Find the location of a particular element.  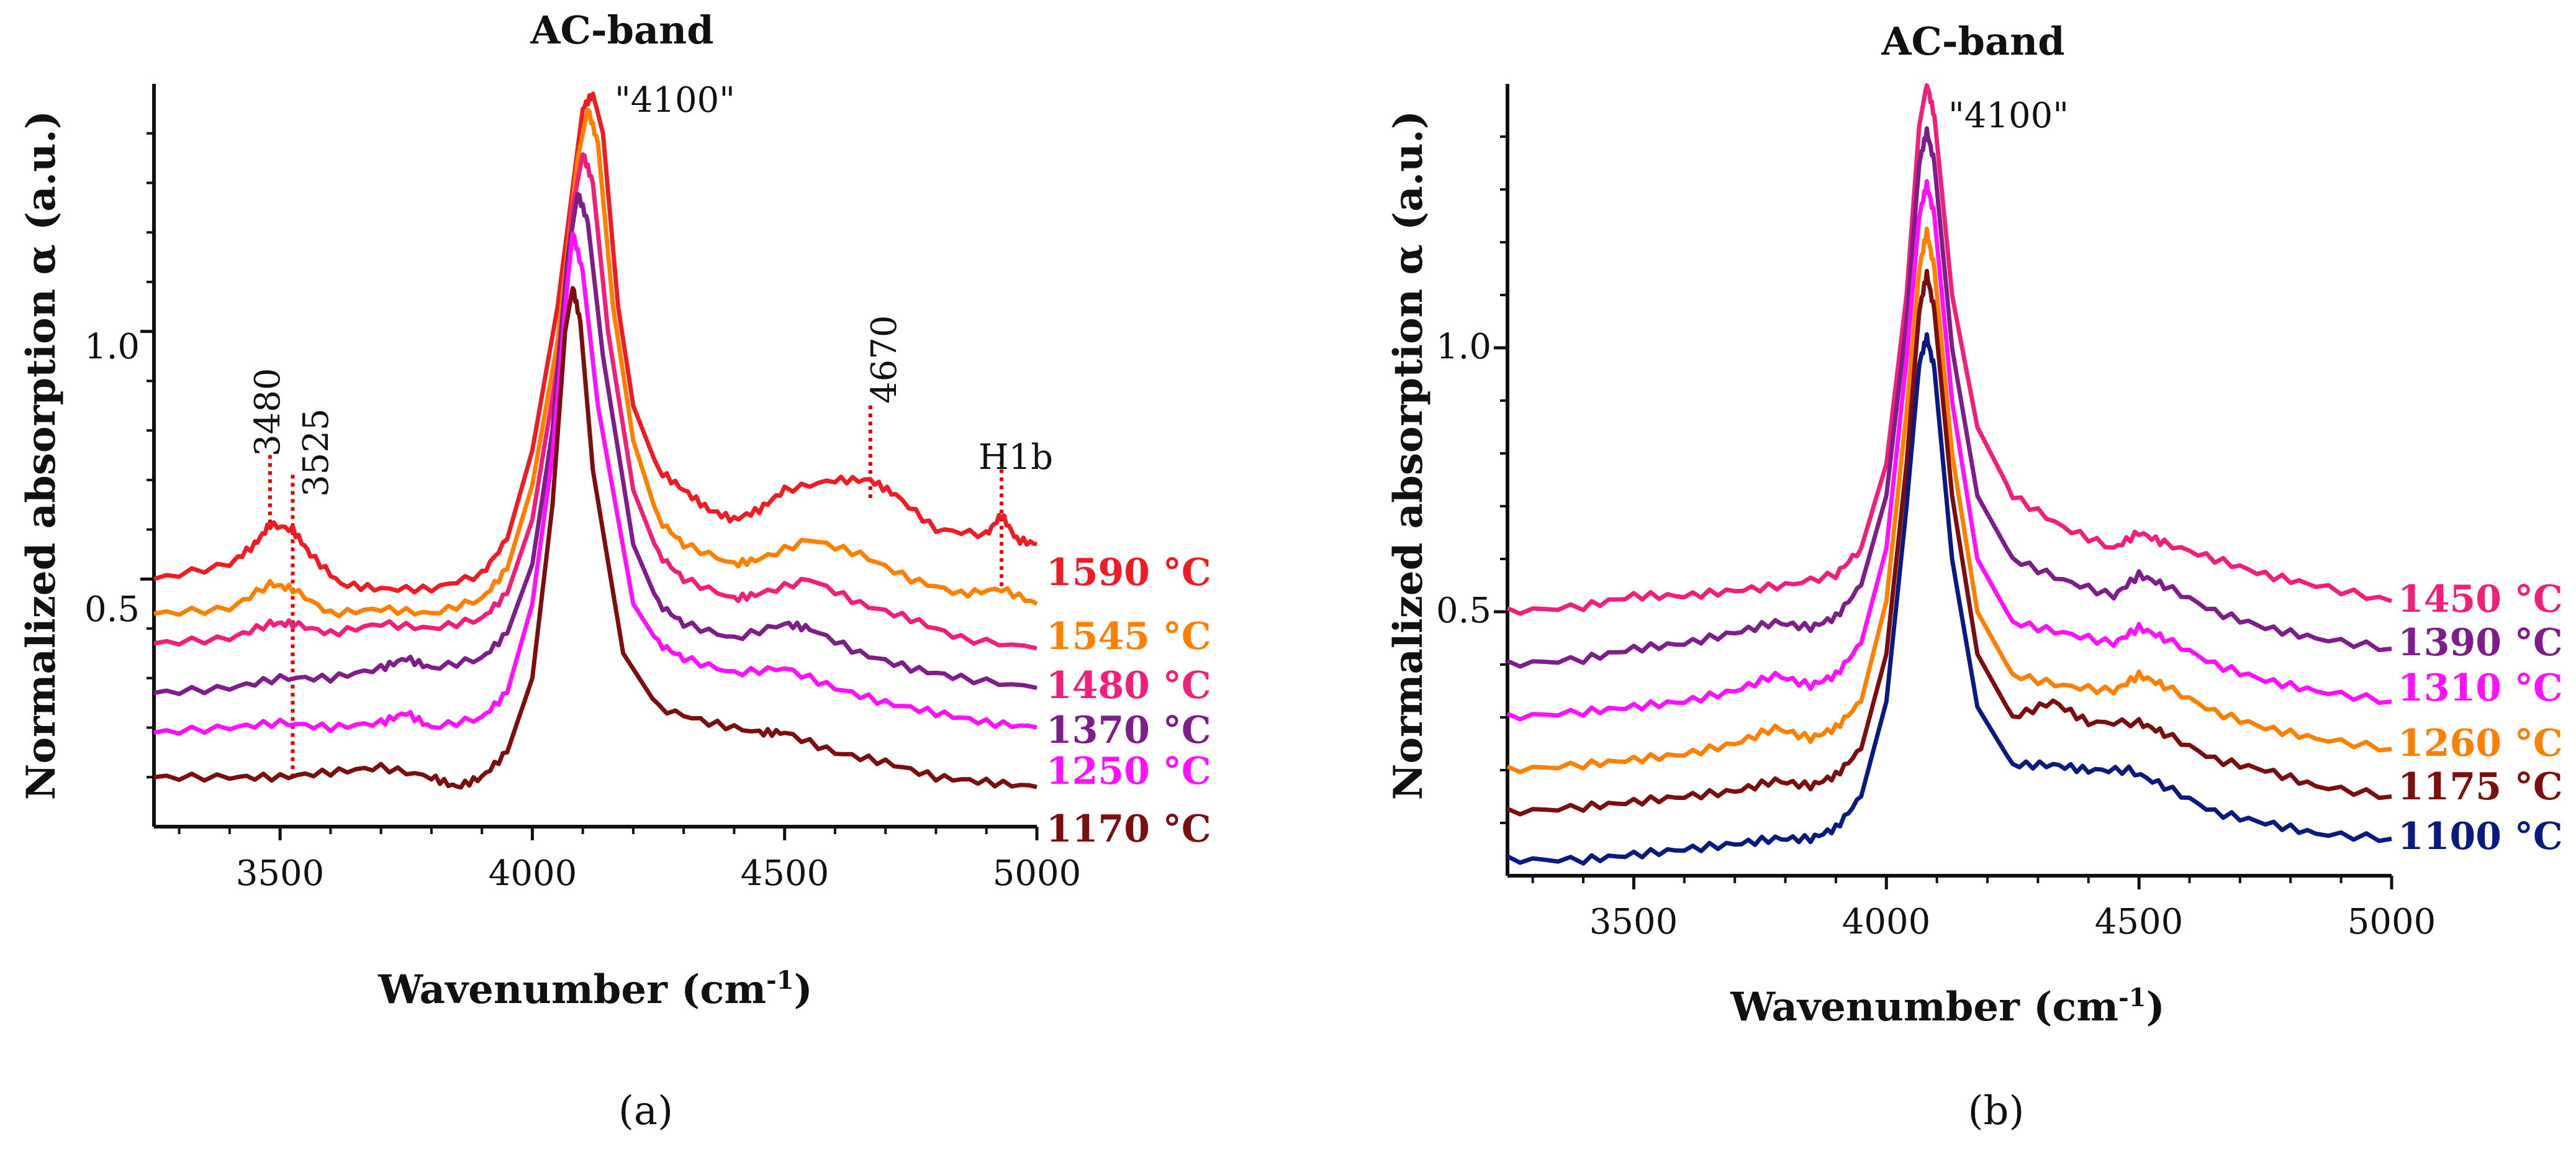

series-label: 1170 °C is located at coordinates (1128, 829).